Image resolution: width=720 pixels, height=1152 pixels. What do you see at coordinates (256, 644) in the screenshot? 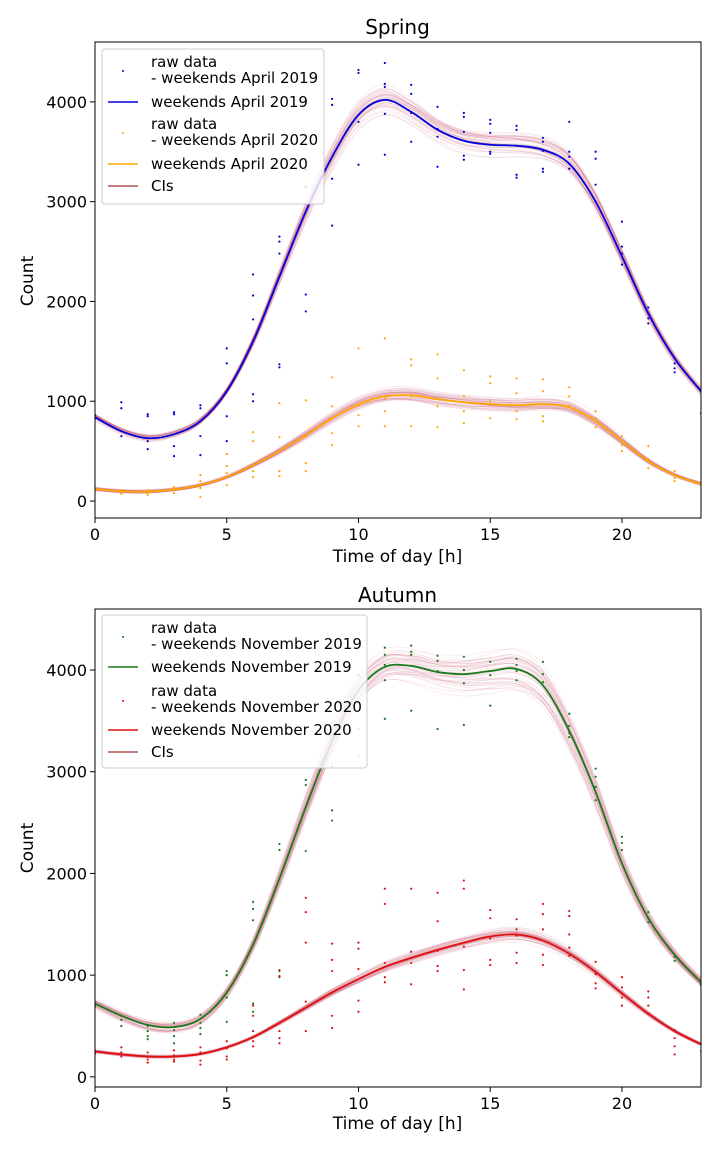
I see `legend-label: - weekends November 2019` at bounding box center [256, 644].